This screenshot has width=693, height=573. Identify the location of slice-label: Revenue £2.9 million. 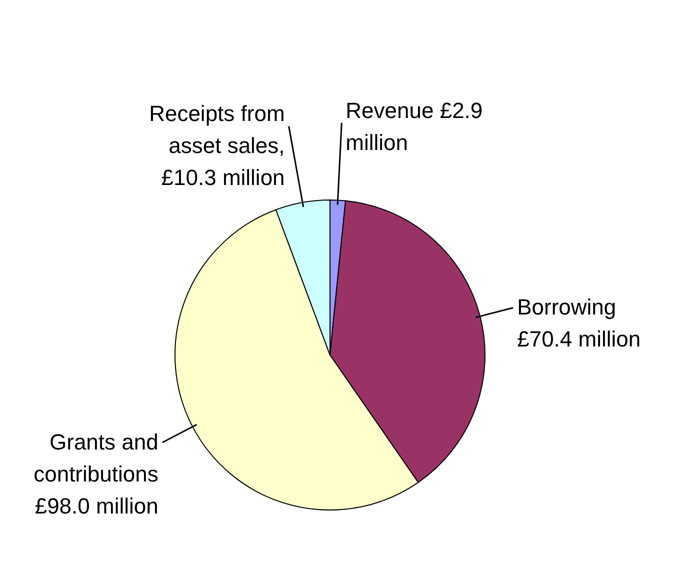
(414, 126).